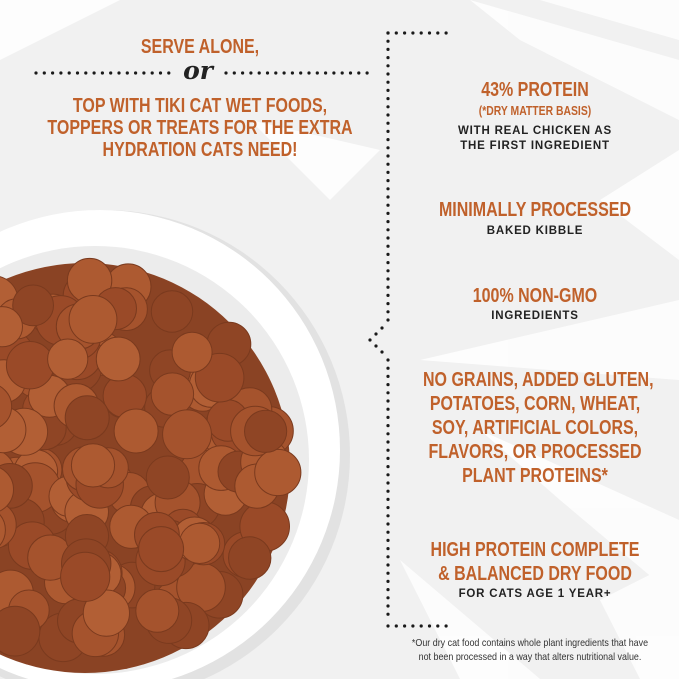 The height and width of the screenshot is (679, 679). Describe the element at coordinates (535, 452) in the screenshot. I see `text-line: FLAVORS, OR PROCESSED` at that location.